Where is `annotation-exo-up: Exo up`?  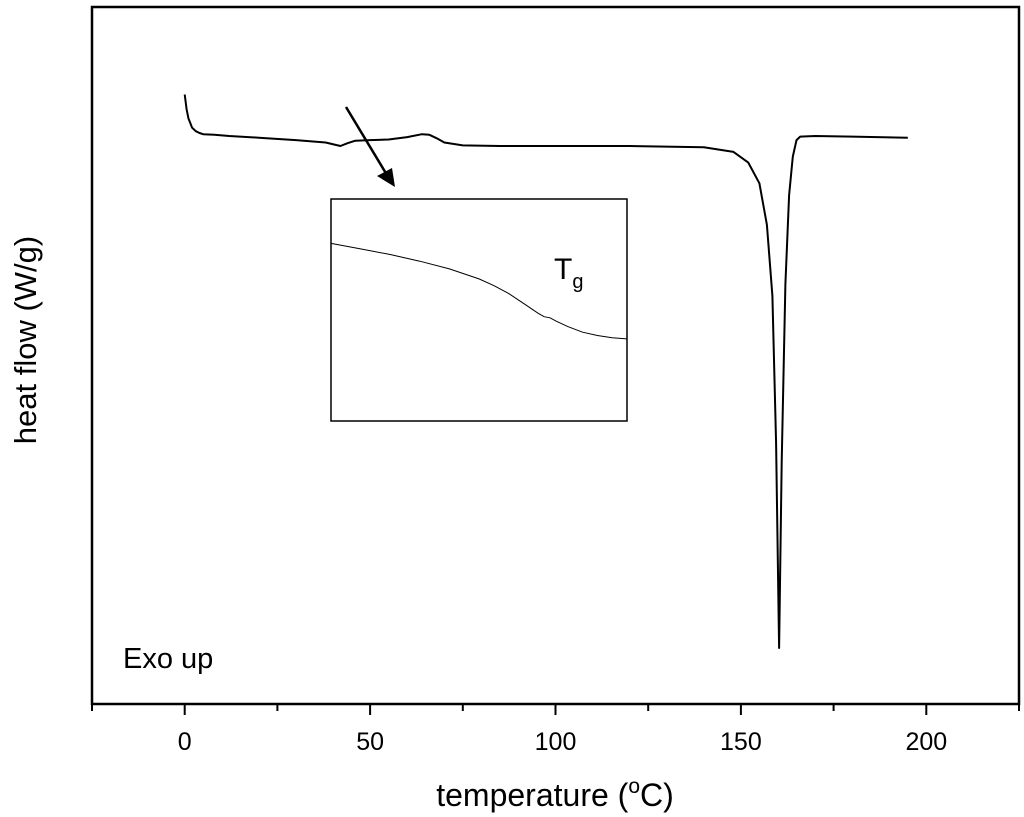
annotation-exo-up: Exo up is located at coordinates (168, 659).